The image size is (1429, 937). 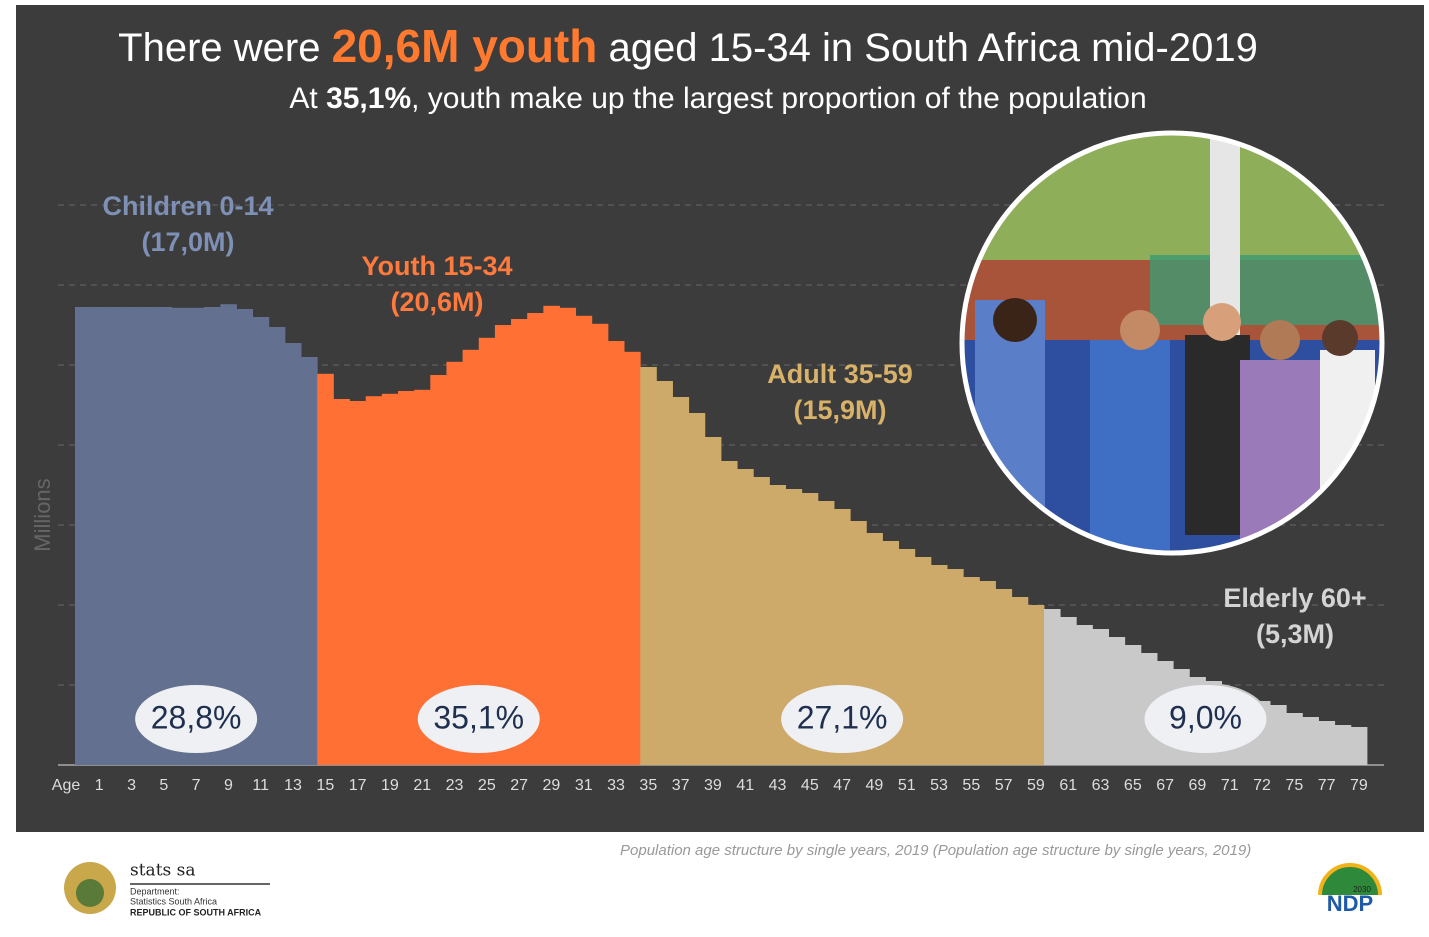 I want to click on ndp-logo: 2030 NDP, so click(x=1350, y=889).